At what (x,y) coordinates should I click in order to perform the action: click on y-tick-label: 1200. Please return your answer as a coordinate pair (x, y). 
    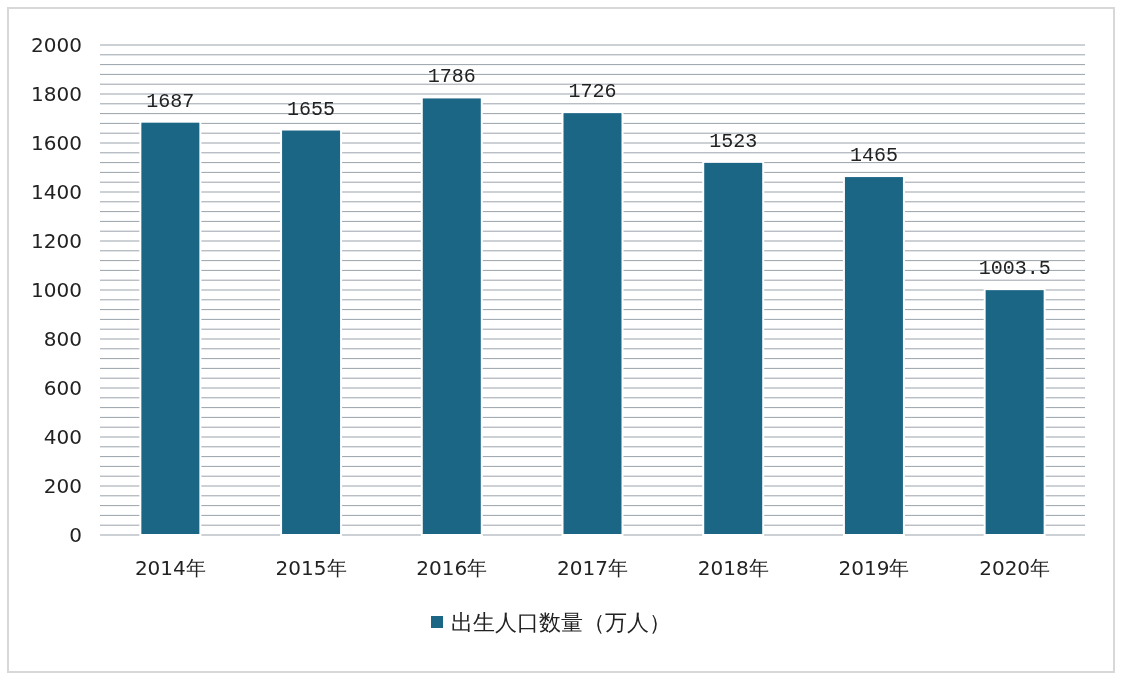
    Looking at the image, I should click on (56, 241).